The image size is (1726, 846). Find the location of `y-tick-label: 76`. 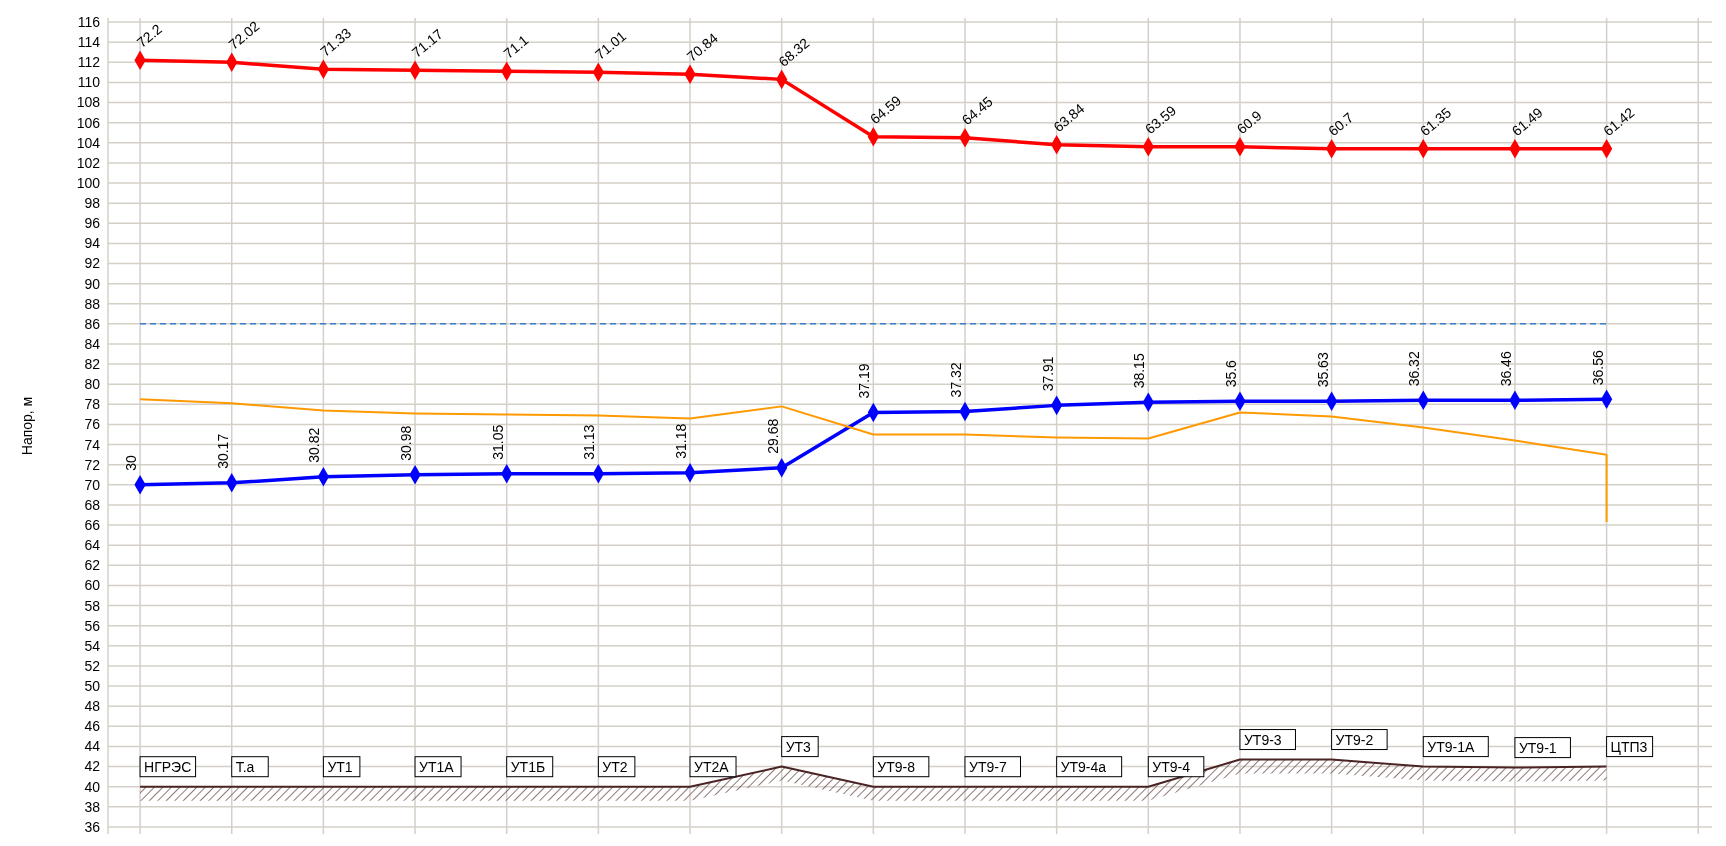

y-tick-label: 76 is located at coordinates (92, 424).